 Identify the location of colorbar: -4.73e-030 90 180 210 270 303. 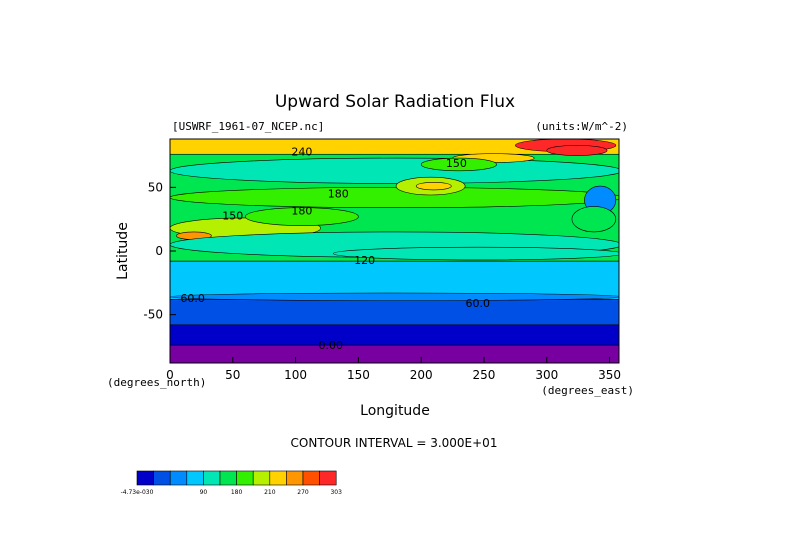
(231, 483).